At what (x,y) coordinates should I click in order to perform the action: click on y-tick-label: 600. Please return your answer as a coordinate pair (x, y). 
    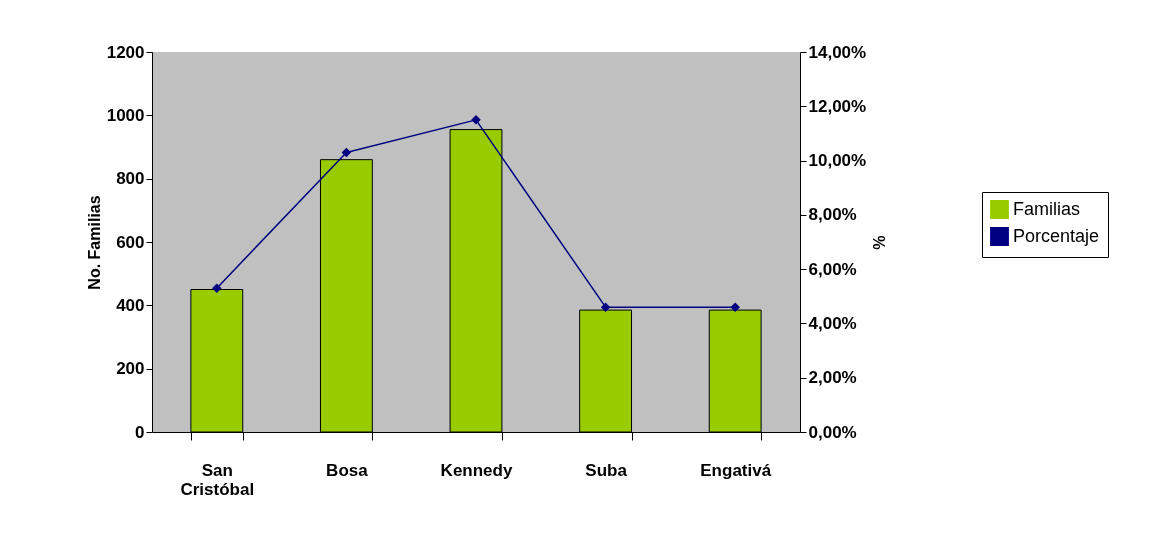
    Looking at the image, I should click on (130, 242).